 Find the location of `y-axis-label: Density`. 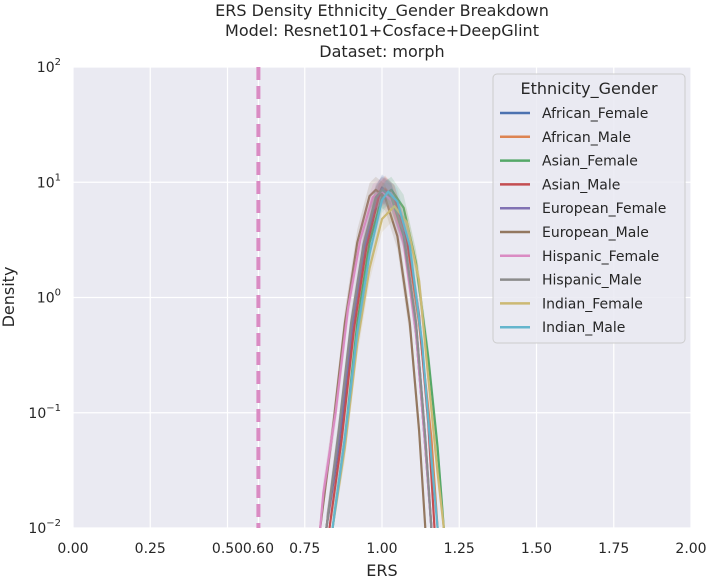

y-axis-label: Density is located at coordinates (9, 297).